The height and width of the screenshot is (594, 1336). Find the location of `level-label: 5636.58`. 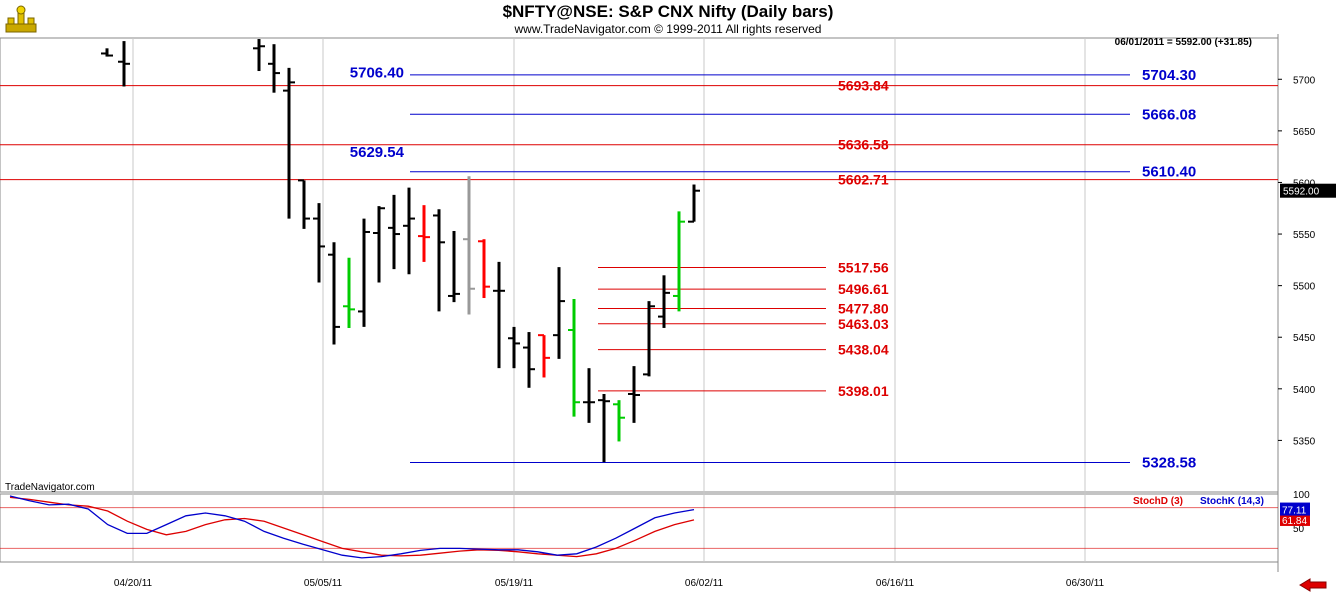

level-label: 5636.58 is located at coordinates (863, 145).